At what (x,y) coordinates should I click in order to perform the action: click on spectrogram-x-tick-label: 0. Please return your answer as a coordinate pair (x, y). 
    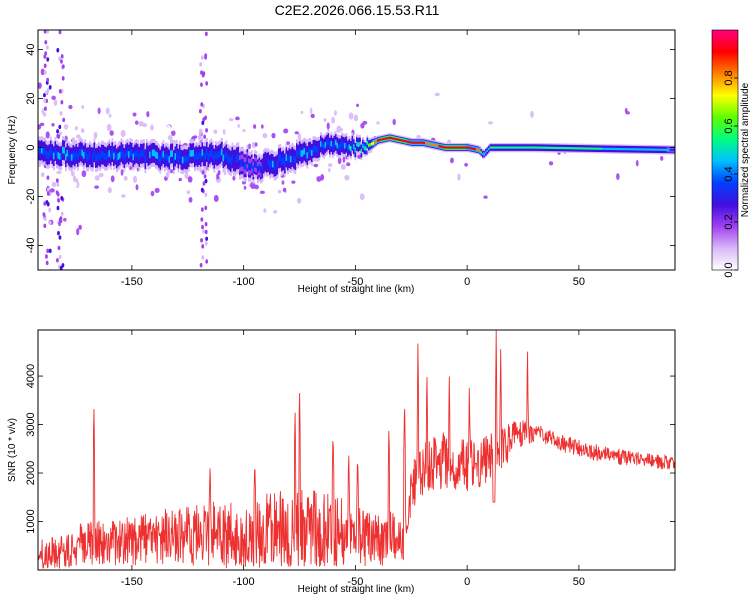
    Looking at the image, I should click on (467, 282).